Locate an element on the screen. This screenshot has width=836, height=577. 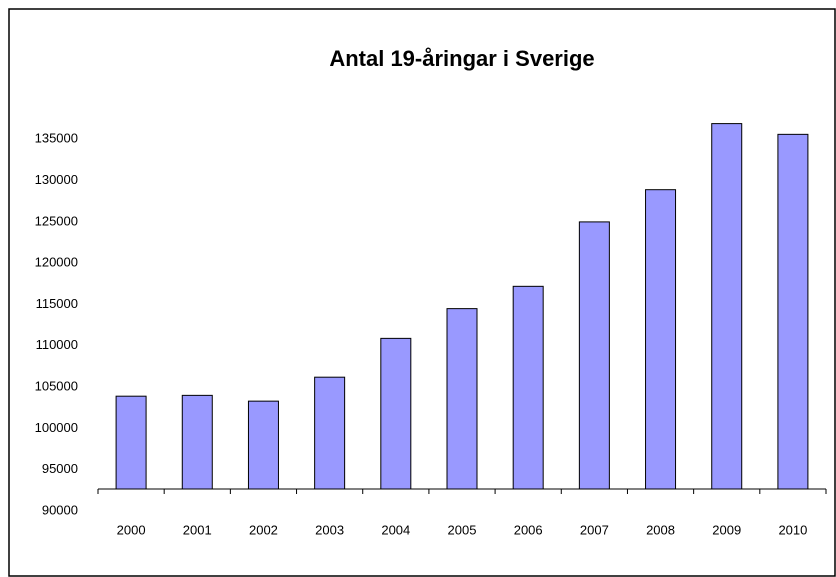
x-tick-label: 2006 is located at coordinates (528, 529).